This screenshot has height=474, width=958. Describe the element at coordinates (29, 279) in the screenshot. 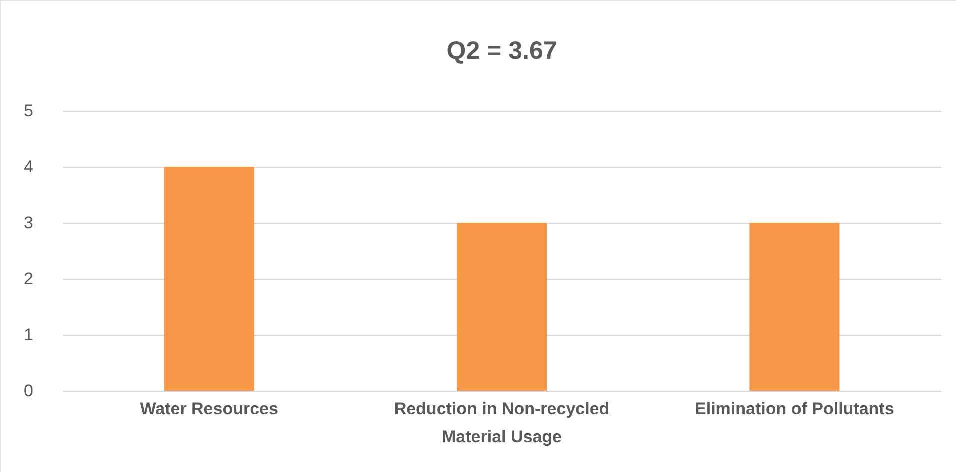

I see `y-tick-label: 2` at that location.